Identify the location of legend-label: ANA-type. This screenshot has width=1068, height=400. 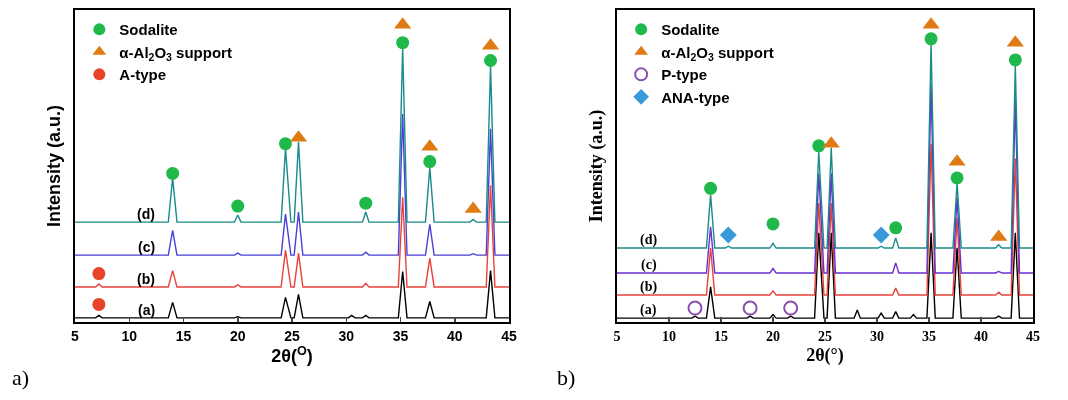
(695, 97).